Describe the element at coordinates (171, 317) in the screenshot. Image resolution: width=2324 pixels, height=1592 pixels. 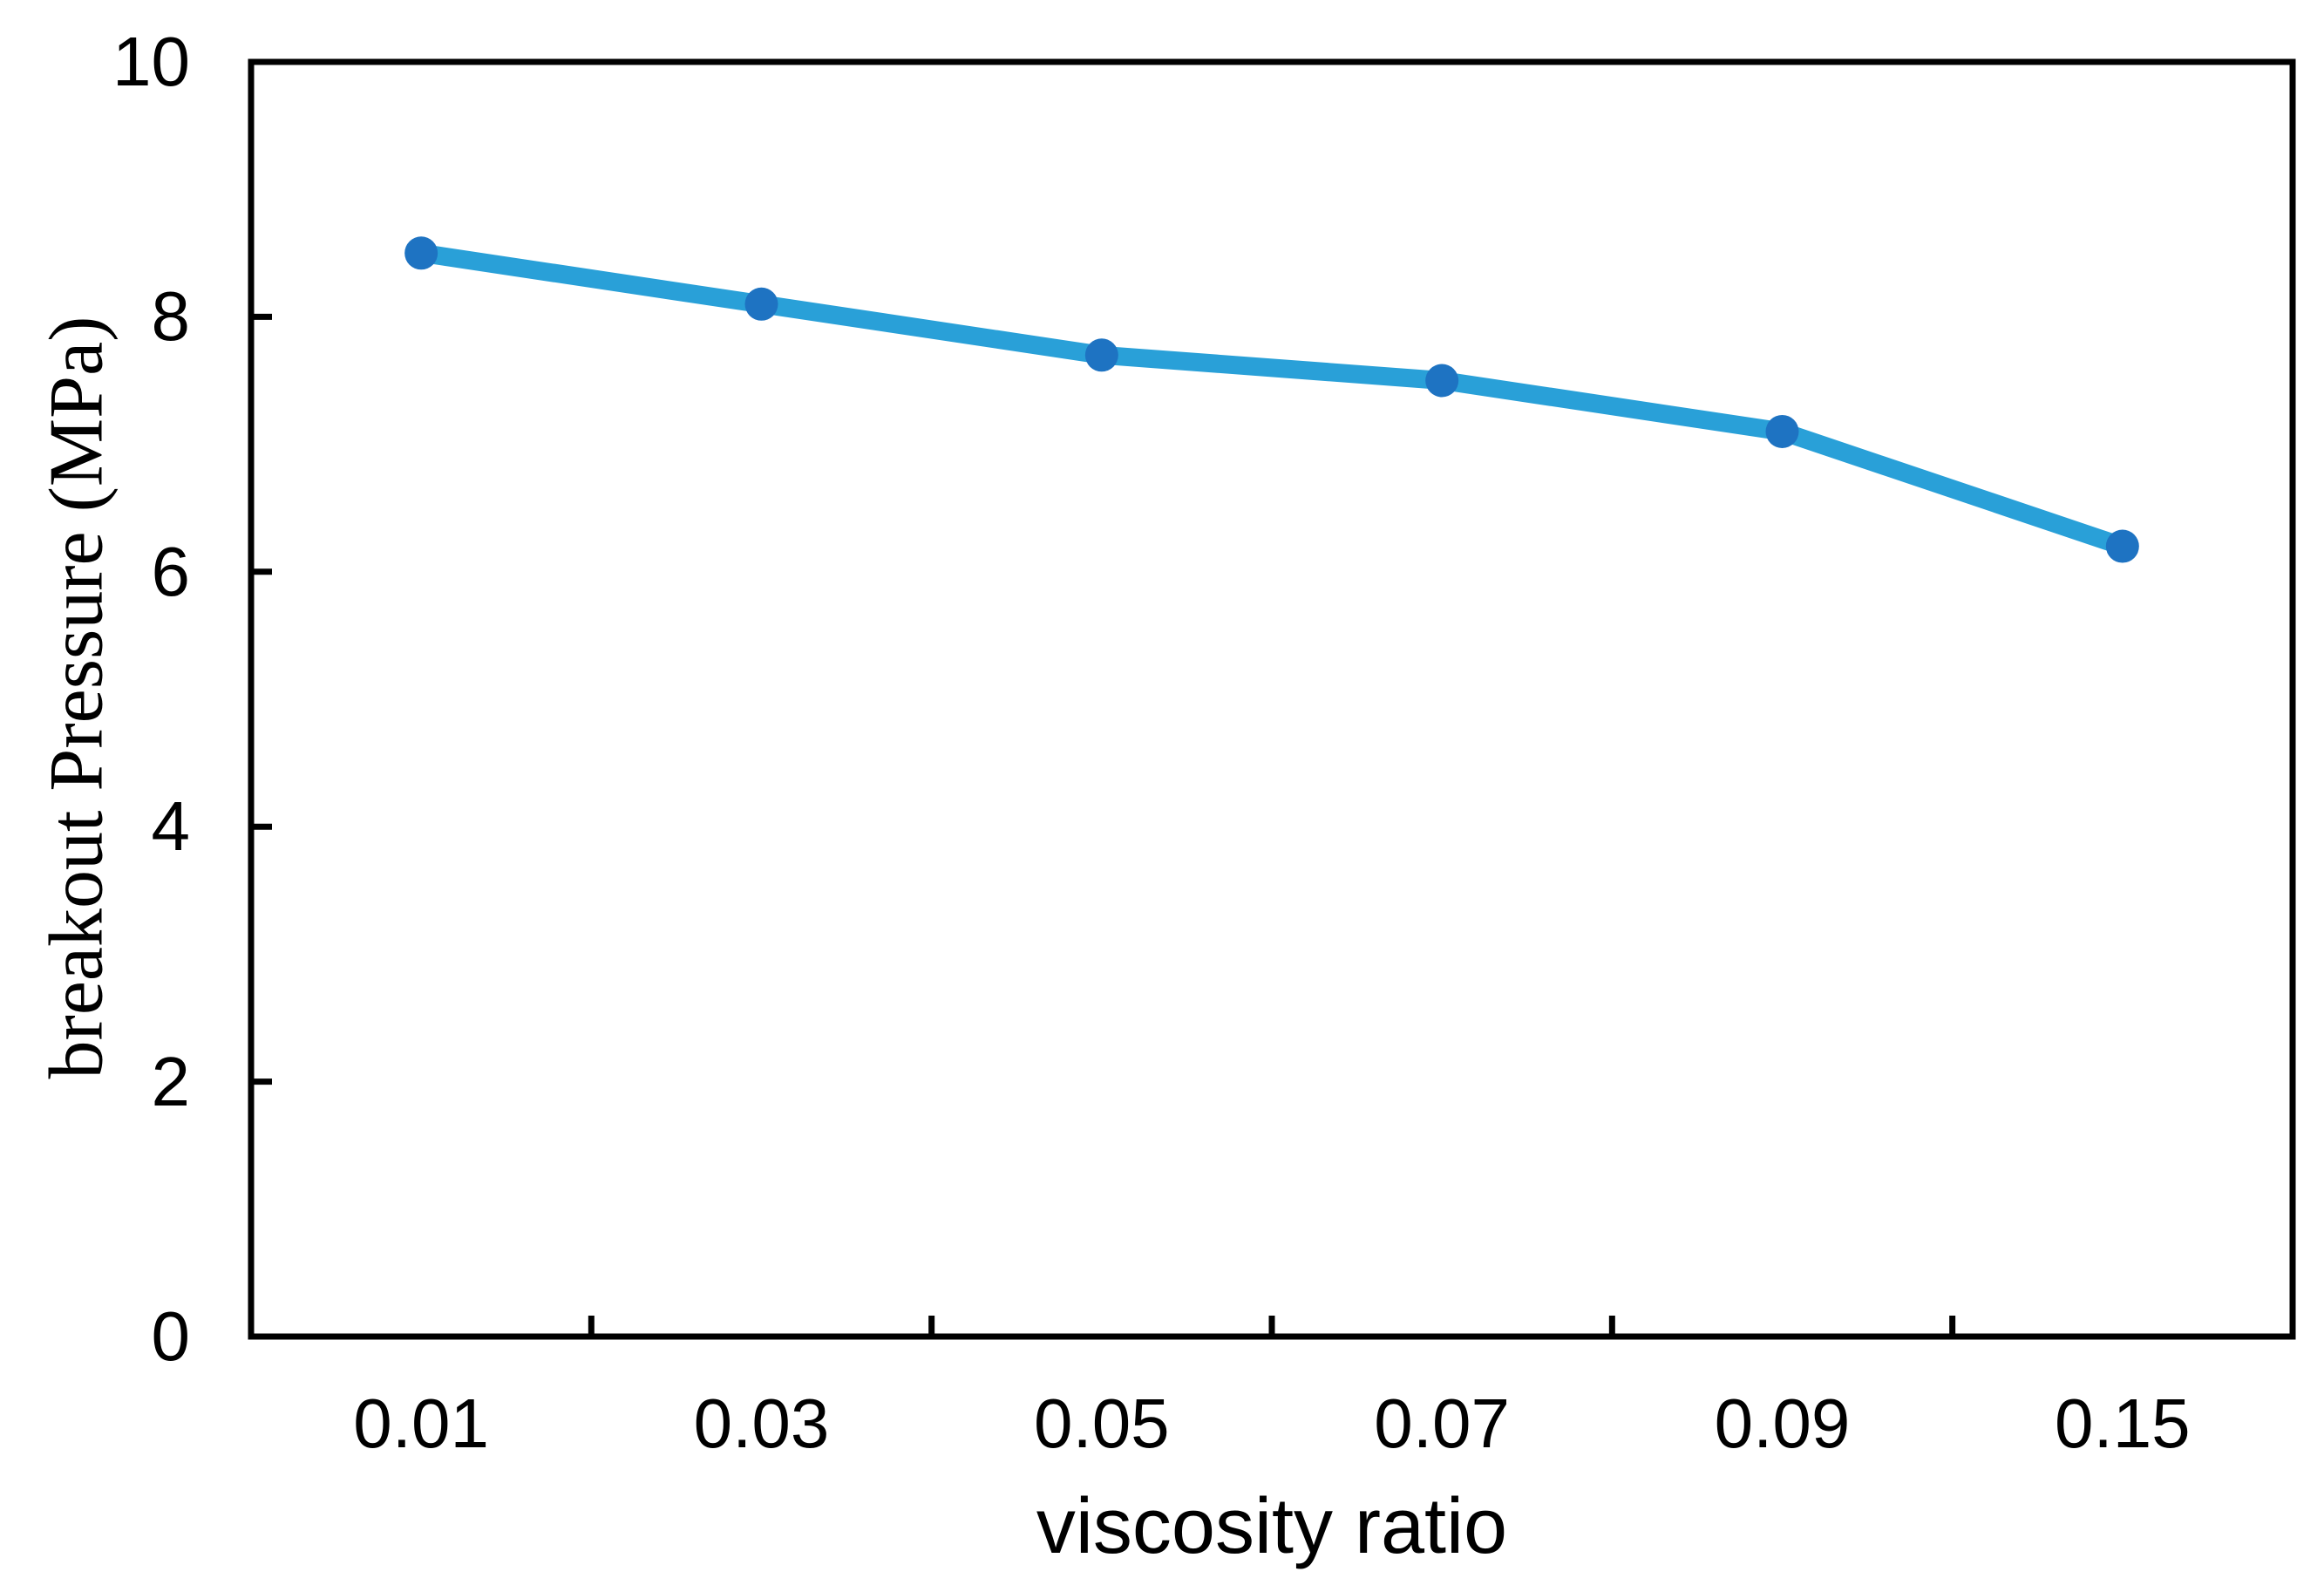
I see `y-tick-label: 8` at that location.